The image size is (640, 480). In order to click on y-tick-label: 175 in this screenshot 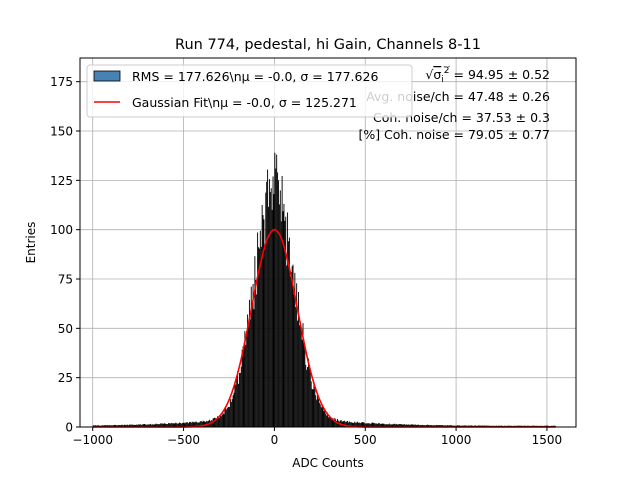, I will do `click(61, 82)`.